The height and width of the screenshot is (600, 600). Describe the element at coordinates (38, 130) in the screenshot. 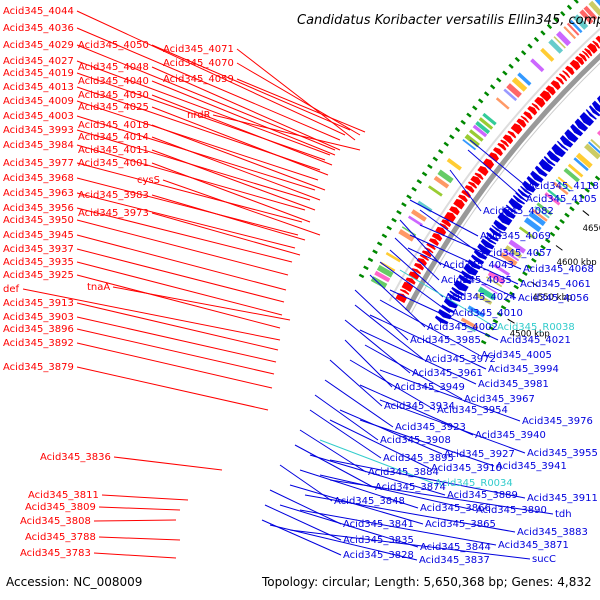

I see `gene-label: Acid345_3993` at that location.